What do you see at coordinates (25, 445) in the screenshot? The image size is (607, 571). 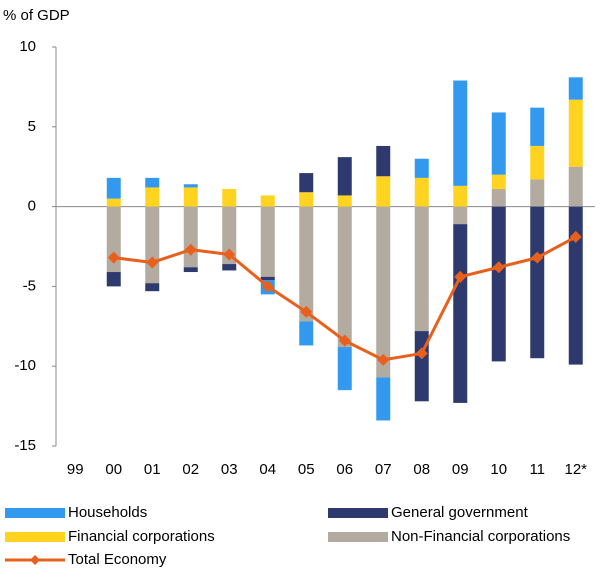 I see `y-tick-label: -15` at bounding box center [25, 445].